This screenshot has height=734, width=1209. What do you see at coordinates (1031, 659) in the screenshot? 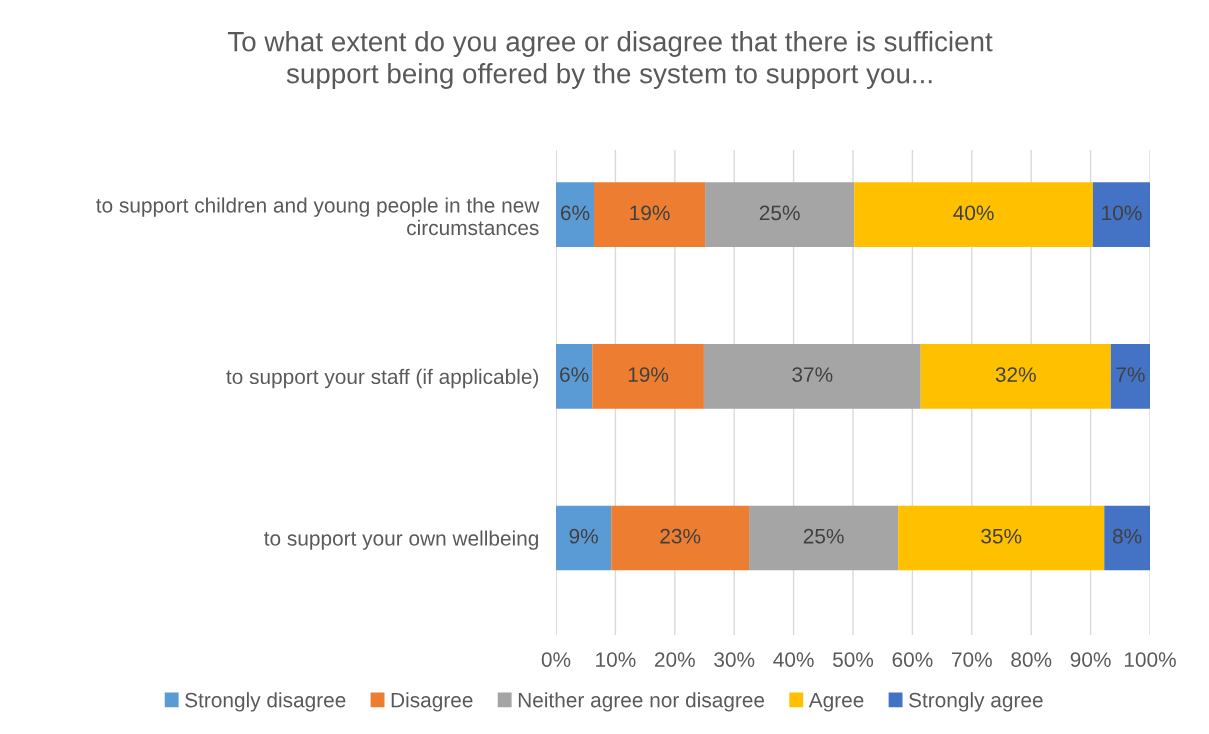
I see `x-tick-label: 80%` at bounding box center [1031, 659].